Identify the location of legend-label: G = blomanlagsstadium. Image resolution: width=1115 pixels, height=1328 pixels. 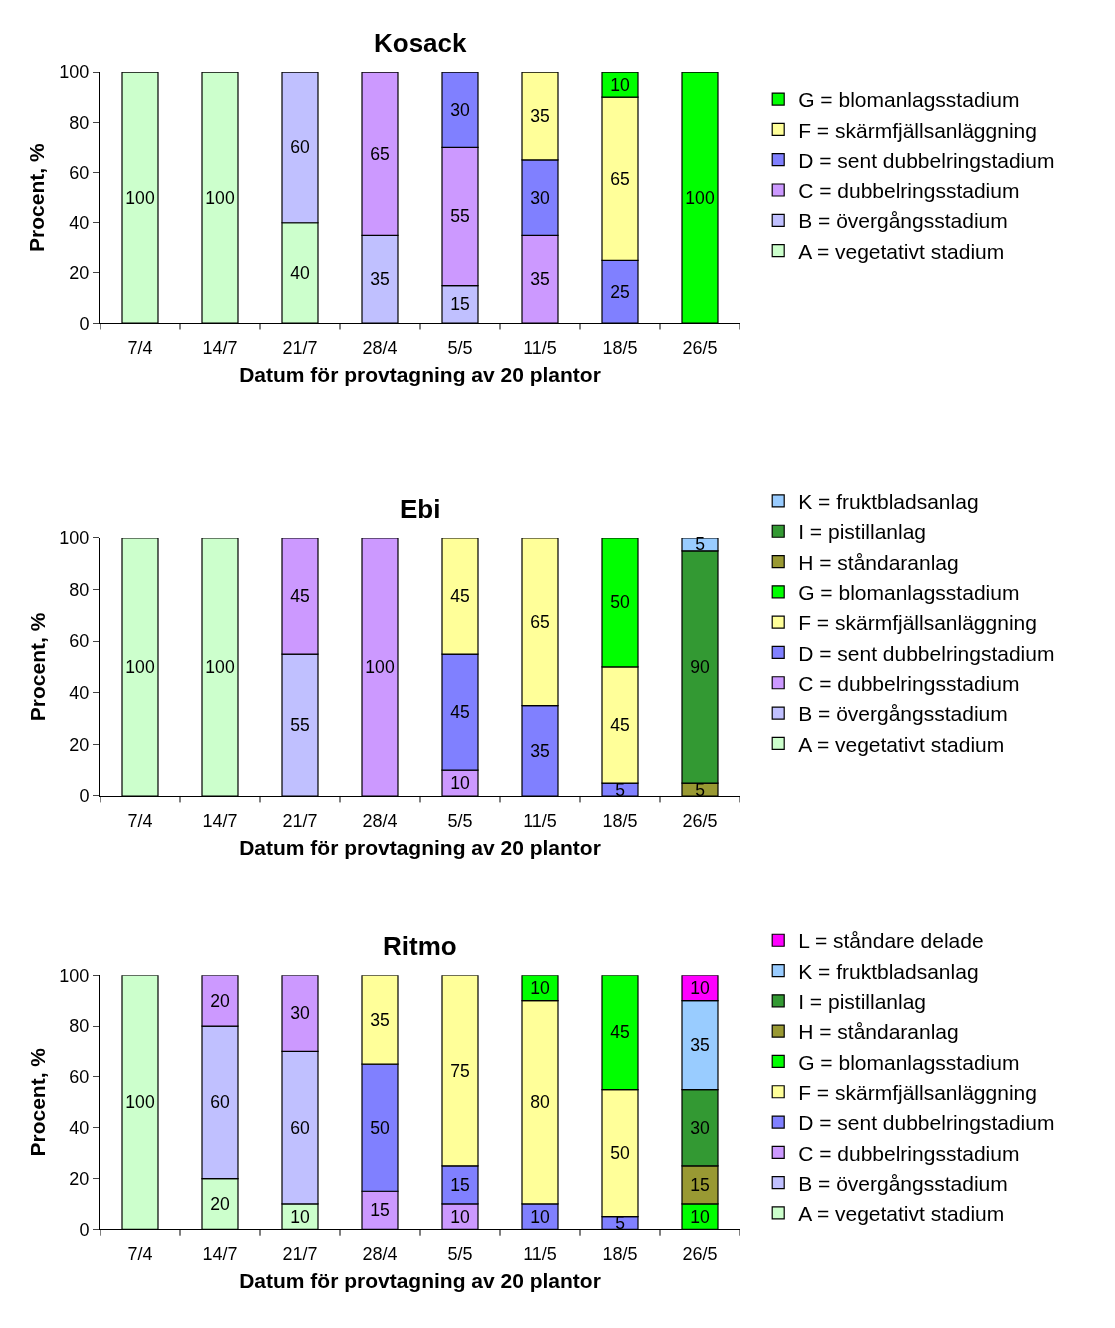
(909, 593).